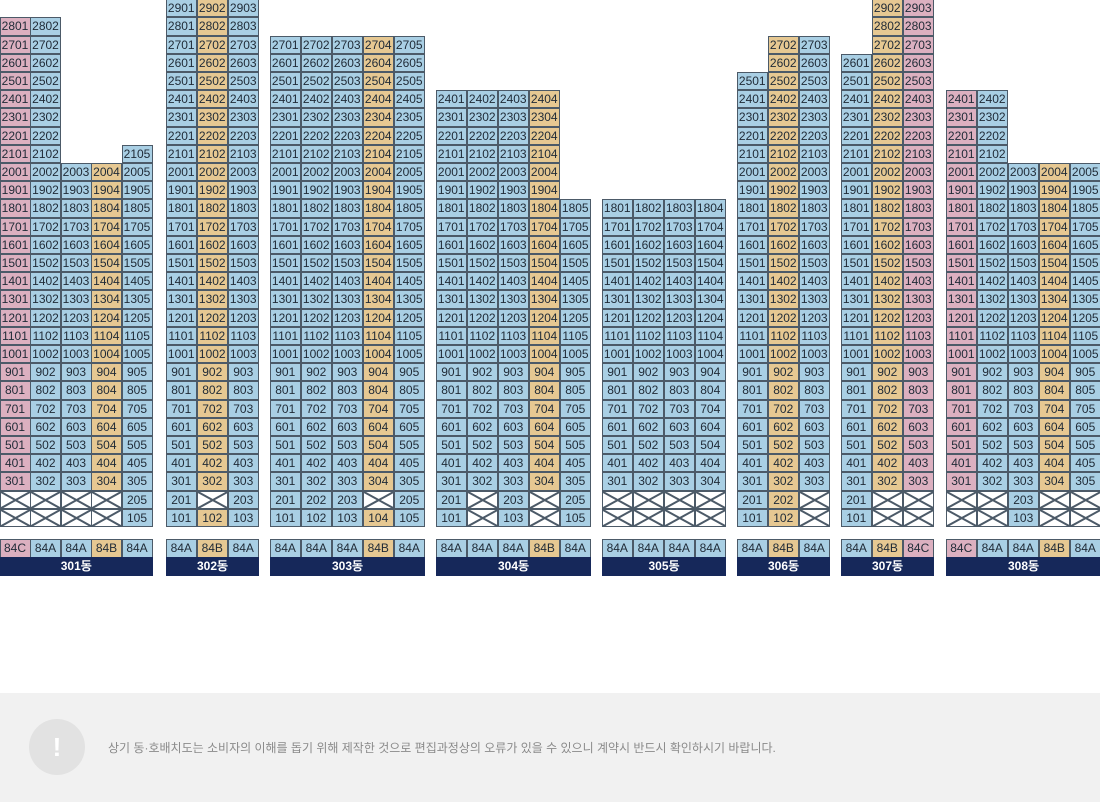 The image size is (1100, 802). What do you see at coordinates (575, 226) in the screenshot?
I see `unit-cell: 1705` at bounding box center [575, 226].